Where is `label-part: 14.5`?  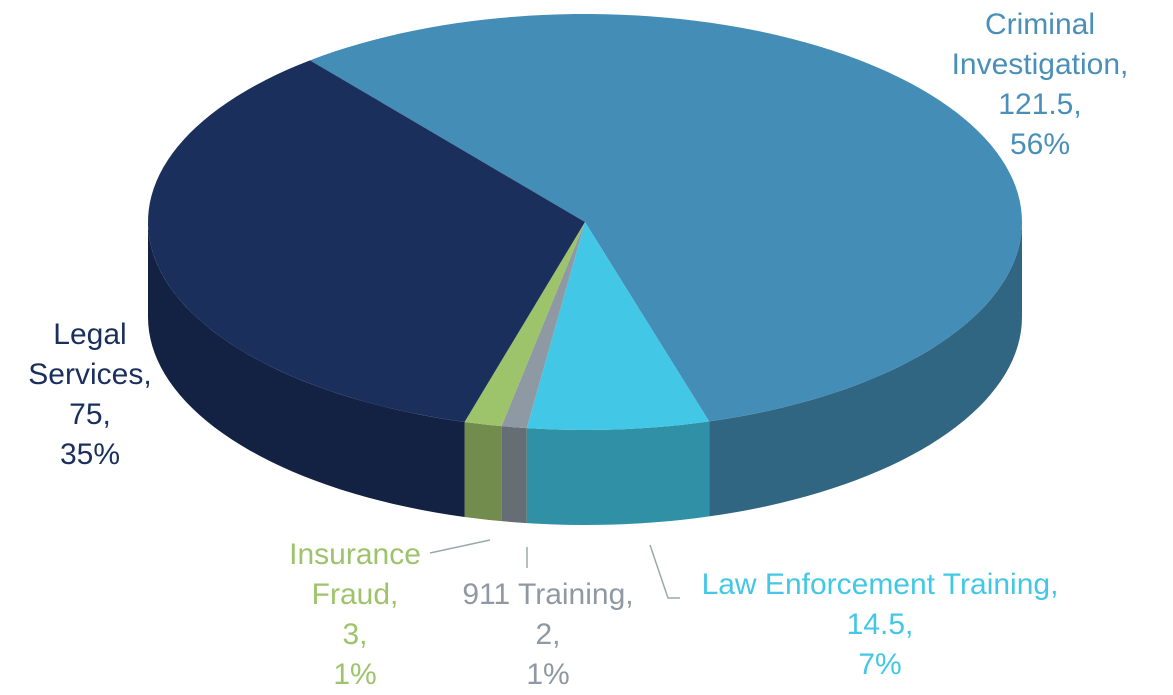
label-part: 14.5 is located at coordinates (876, 624).